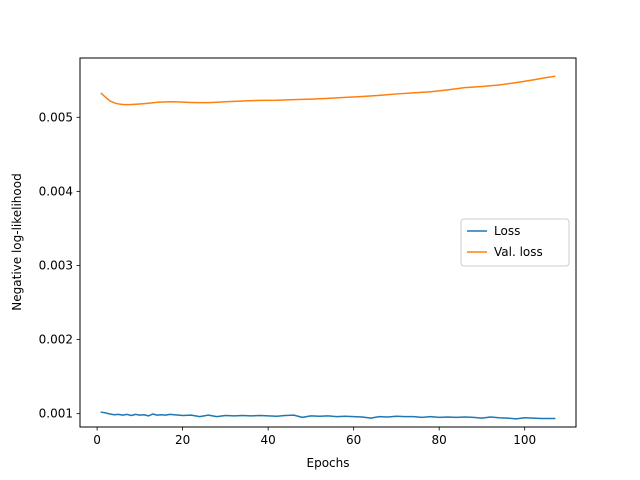  What do you see at coordinates (314, 437) in the screenshot?
I see `x-axis: 0 20 40 60 80 100` at bounding box center [314, 437].